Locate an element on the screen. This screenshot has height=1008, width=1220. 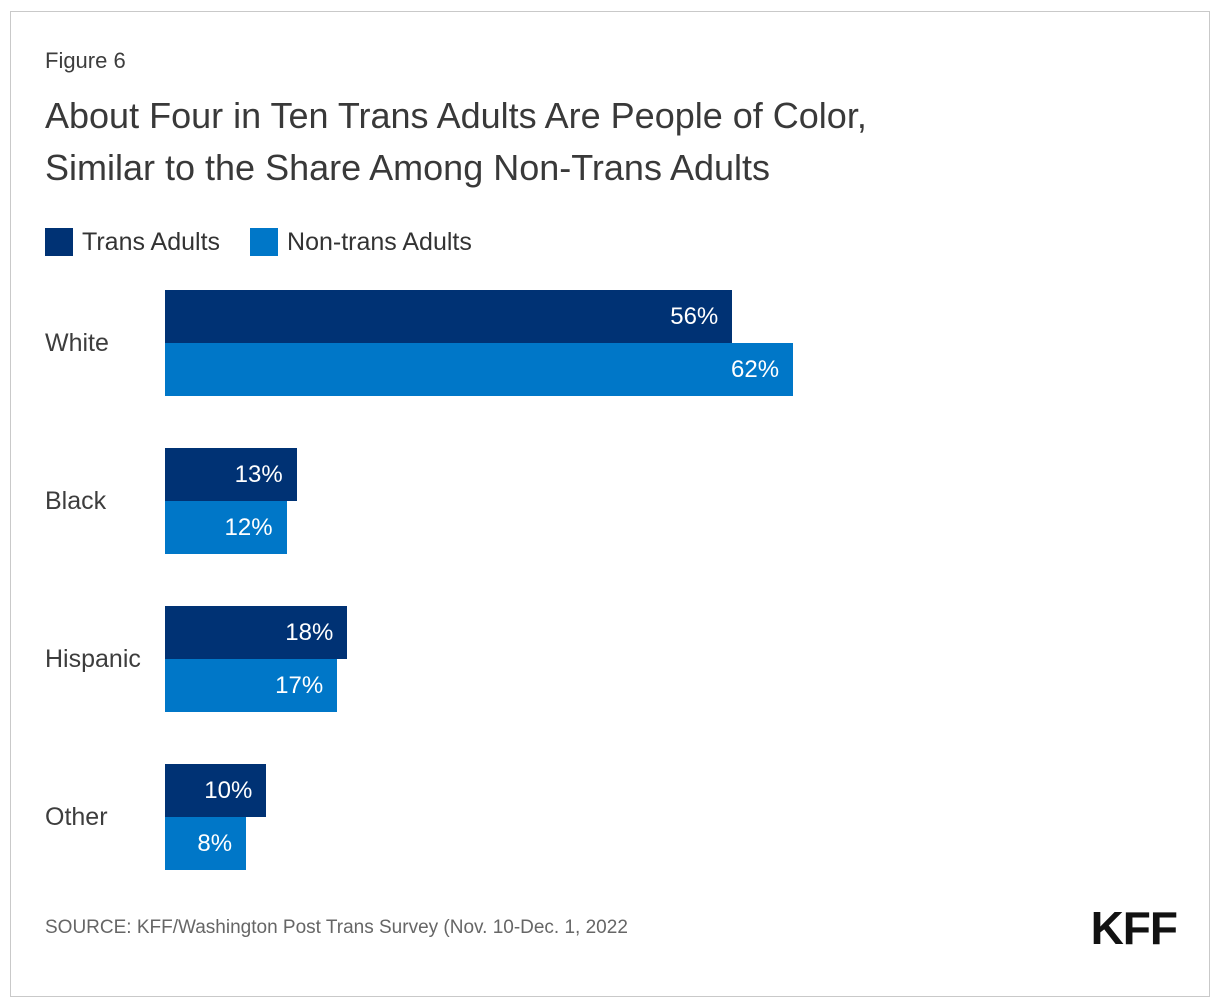
bar-nontrans-black: 12% is located at coordinates (226, 527).